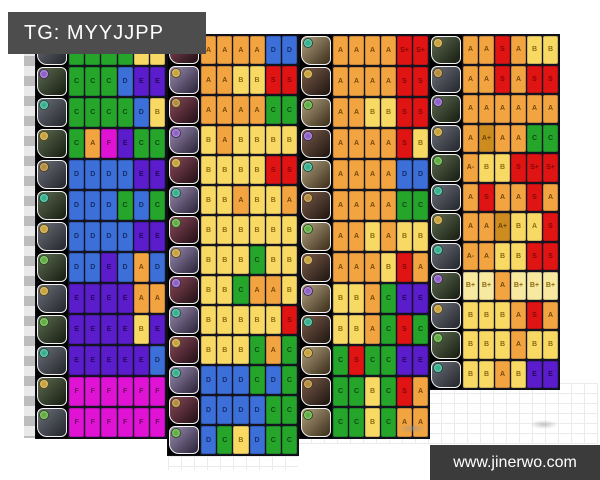 Image resolution: width=600 pixels, height=480 pixels. Describe the element at coordinates (550, 286) in the screenshot. I see `grade-cell: B+` at that location.